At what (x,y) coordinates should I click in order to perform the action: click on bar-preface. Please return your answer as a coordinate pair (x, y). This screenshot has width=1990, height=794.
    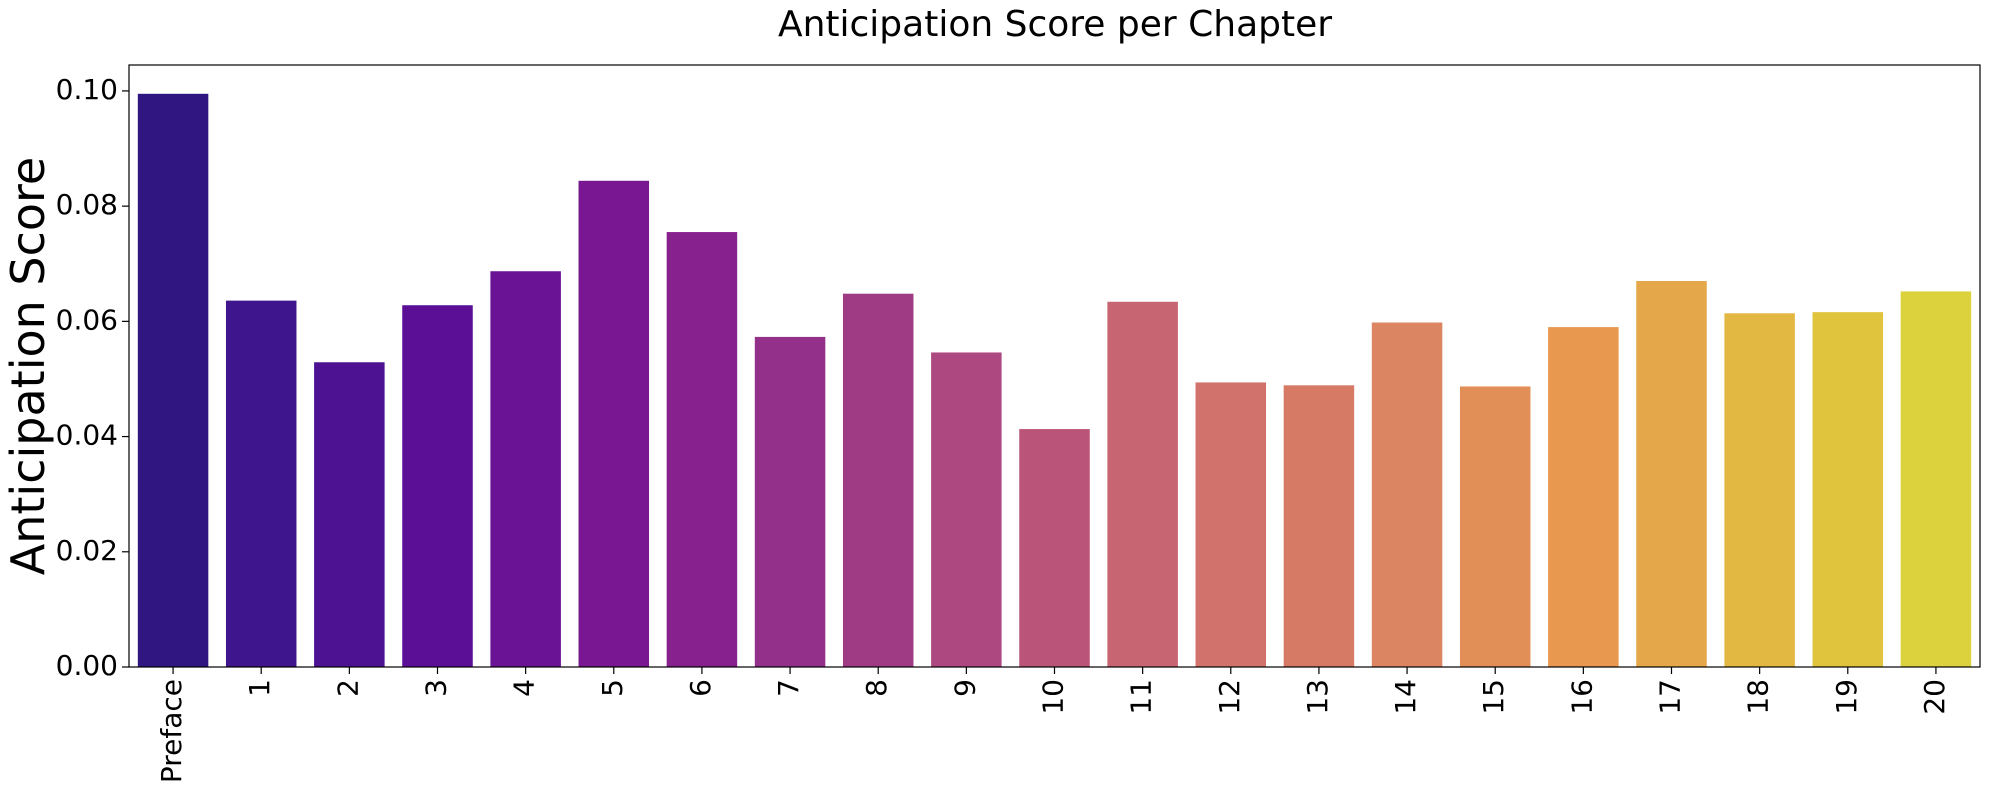
    Looking at the image, I should click on (173, 380).